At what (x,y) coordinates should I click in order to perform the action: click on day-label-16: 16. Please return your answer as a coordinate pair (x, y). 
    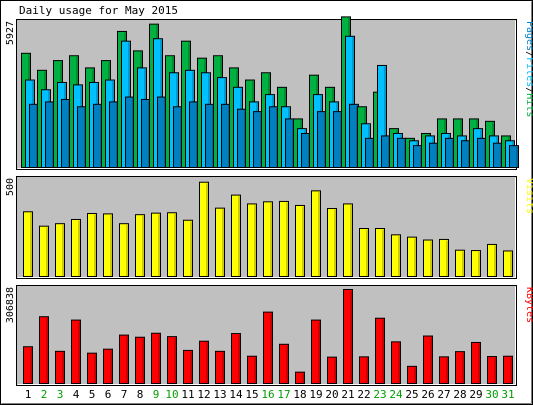
    Looking at the image, I should click on (267, 394).